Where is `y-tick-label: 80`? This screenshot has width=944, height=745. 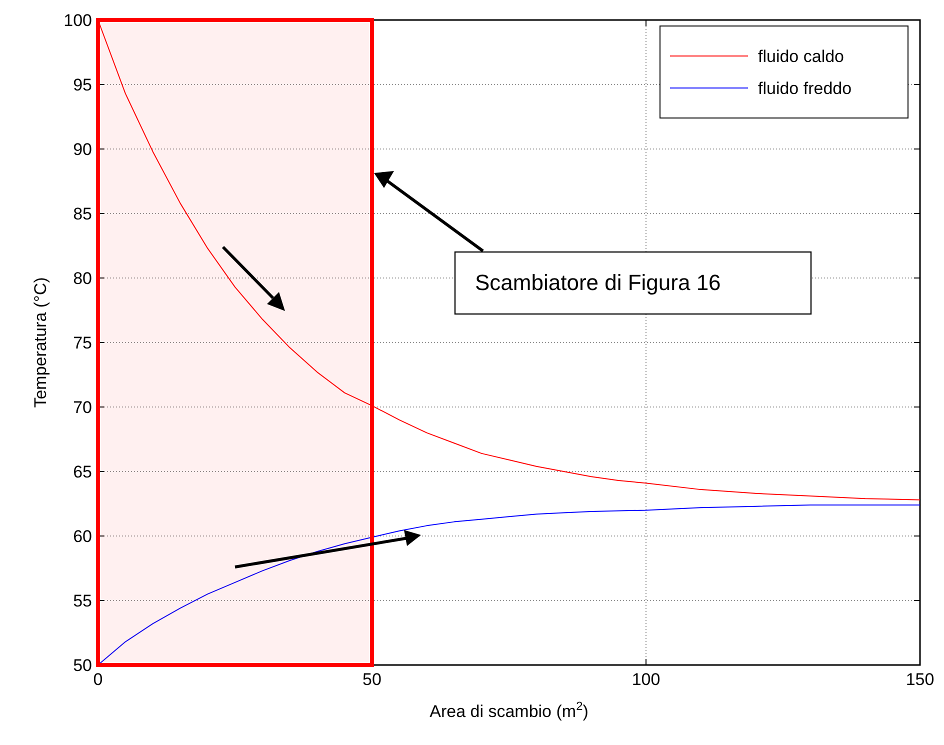
y-tick-label: 80 is located at coordinates (82, 278).